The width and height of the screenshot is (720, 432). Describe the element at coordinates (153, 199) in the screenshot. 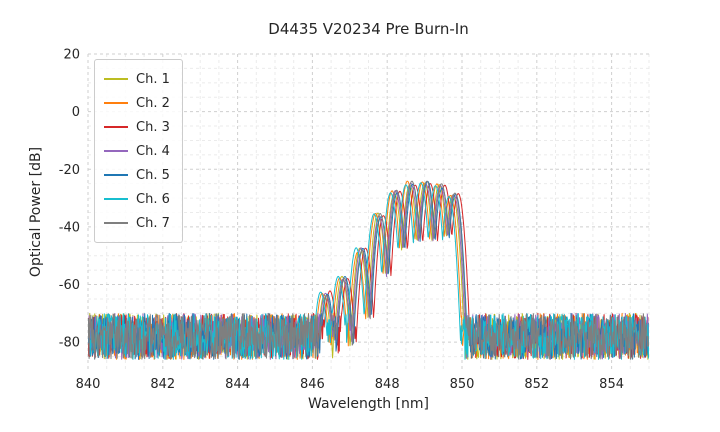

I see `legend-label: Ch. 6` at that location.